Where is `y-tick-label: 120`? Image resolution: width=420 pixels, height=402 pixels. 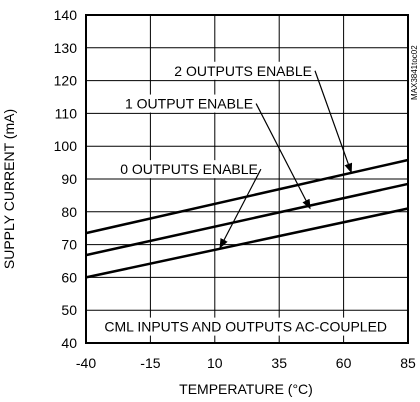
y-tick-label: 120 is located at coordinates (66, 81).